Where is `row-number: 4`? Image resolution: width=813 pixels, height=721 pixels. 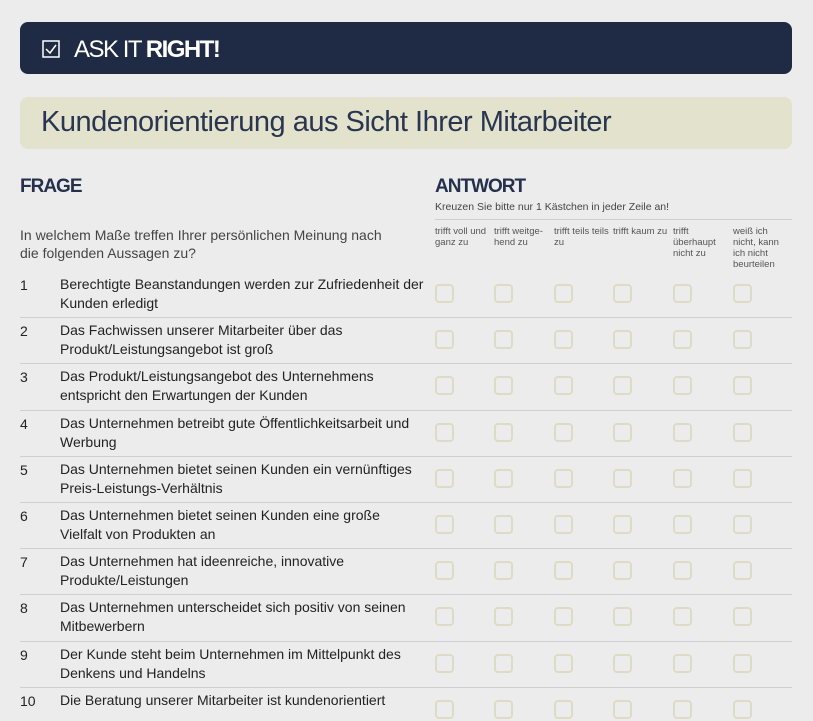 row-number: 4 is located at coordinates (24, 423).